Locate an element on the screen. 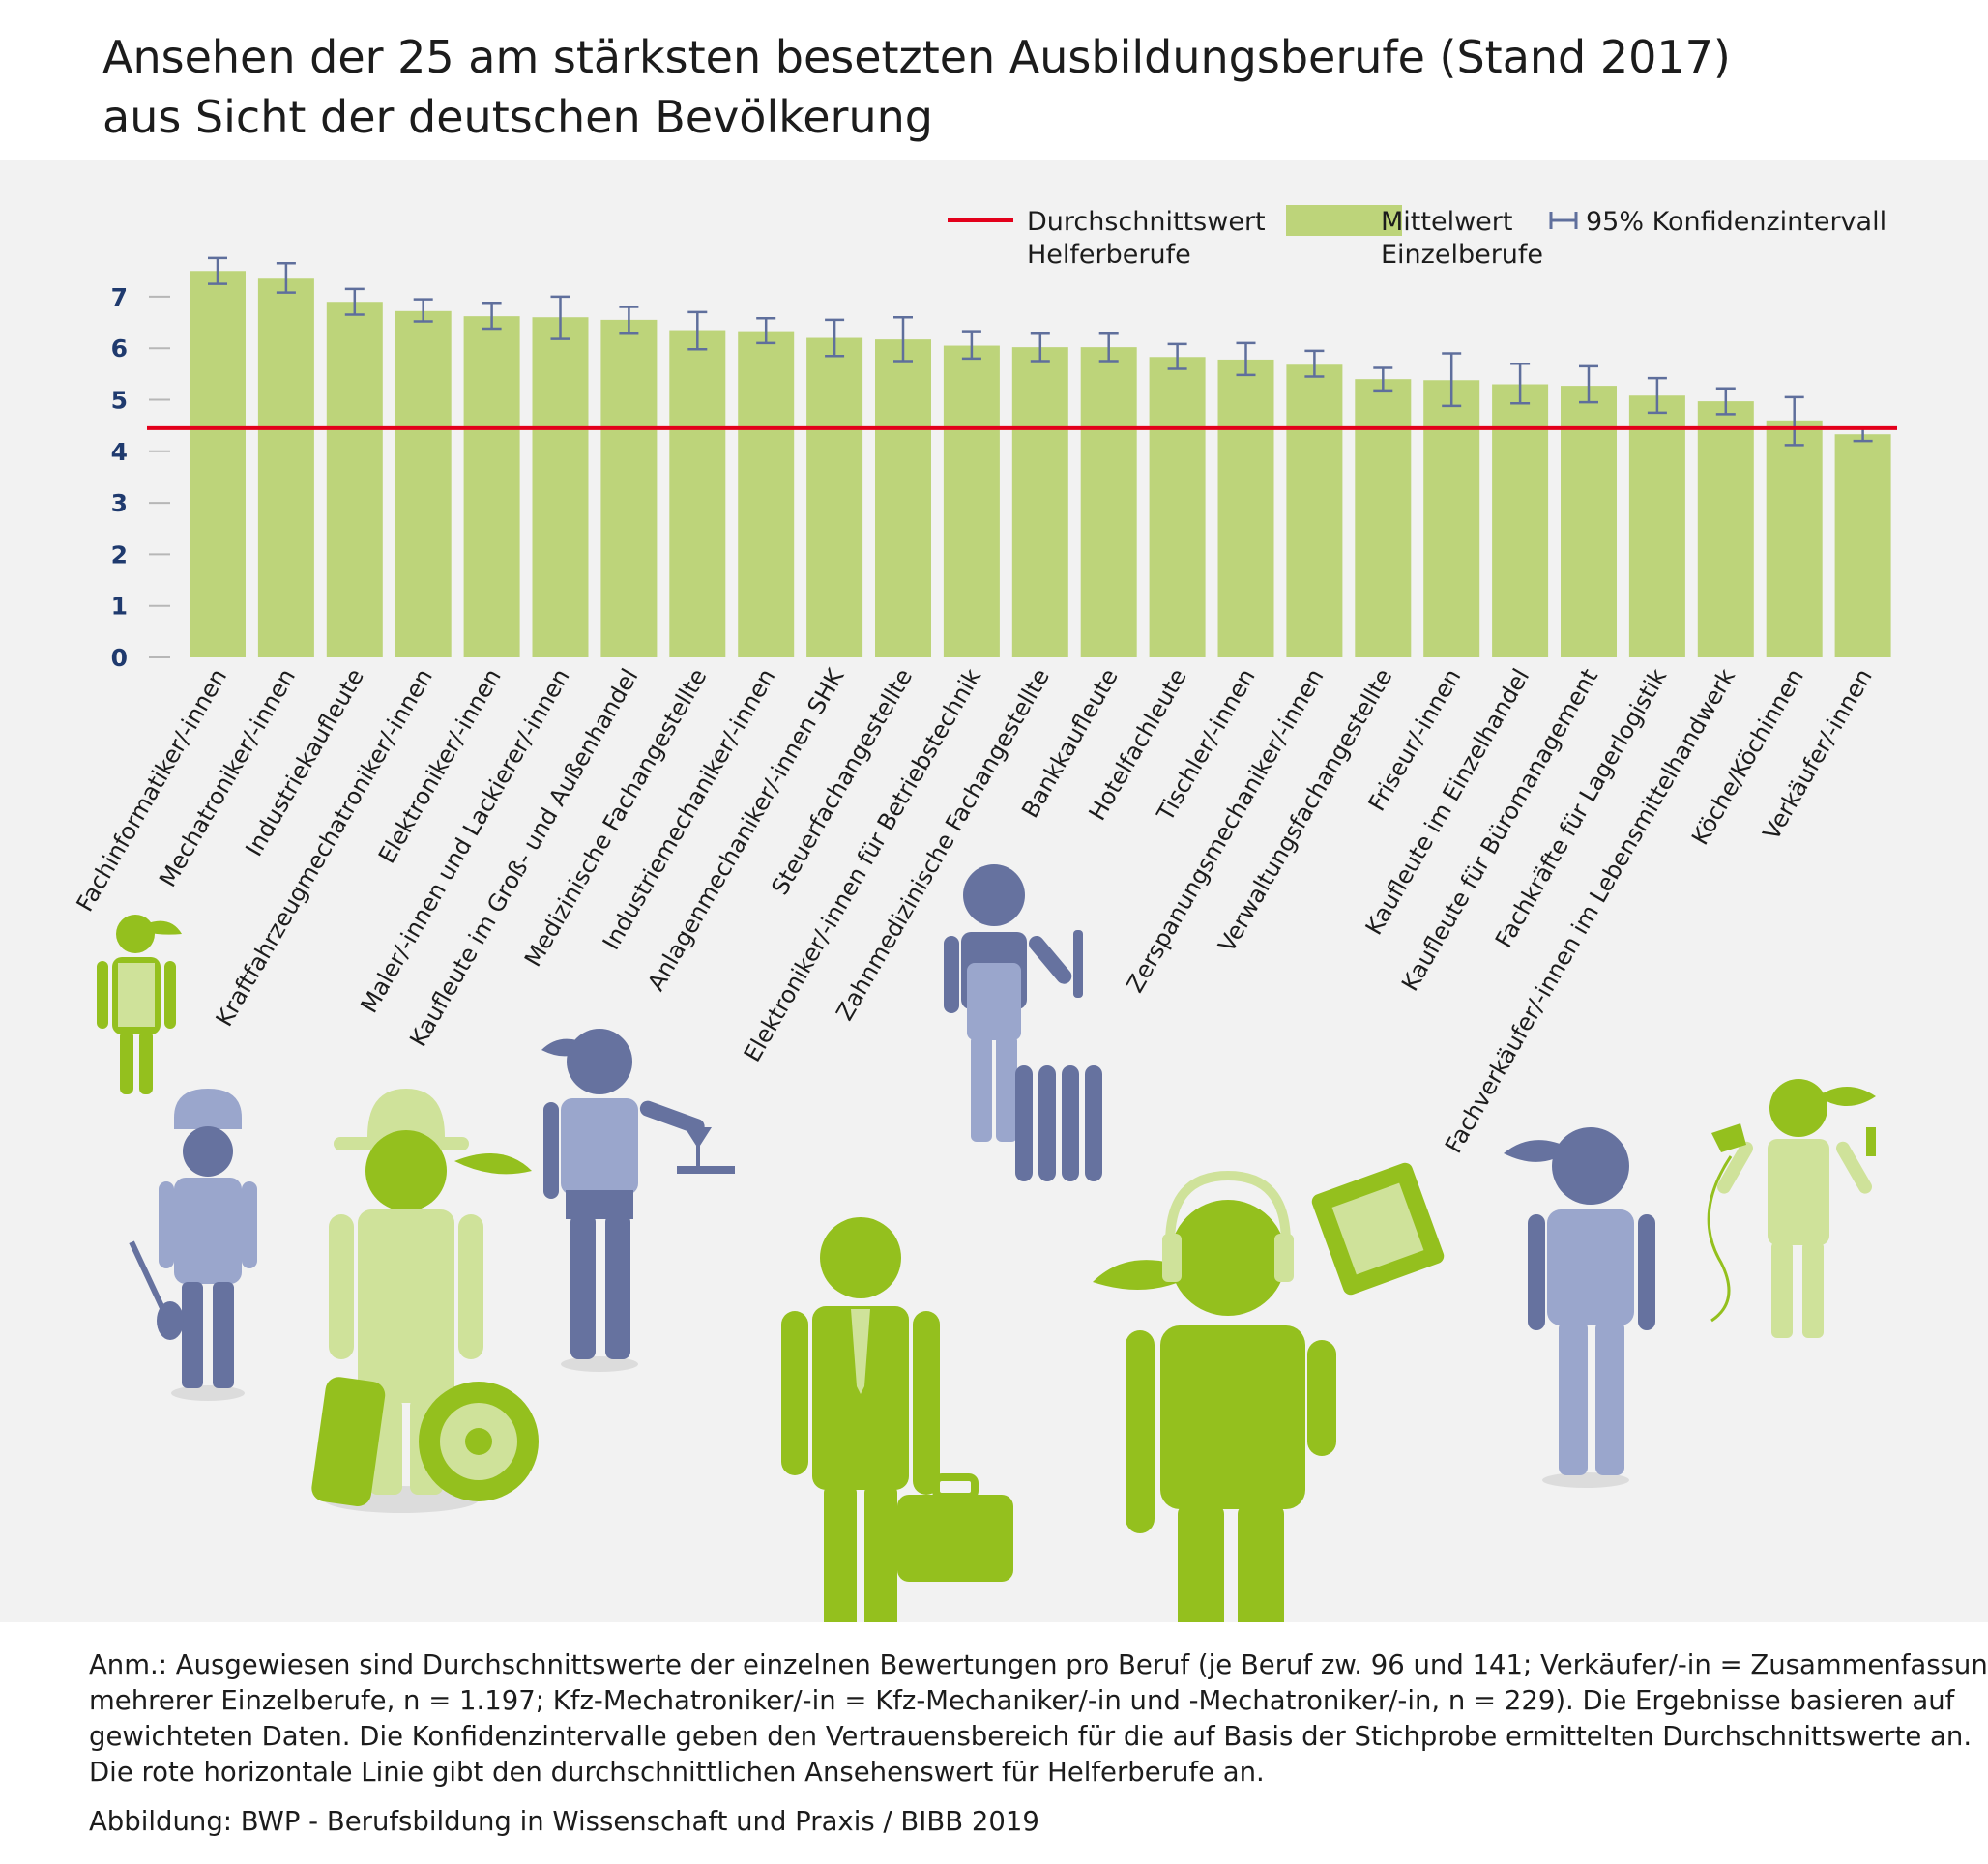  legend-bar-label-2: Einzelberufe is located at coordinates (1462, 255).